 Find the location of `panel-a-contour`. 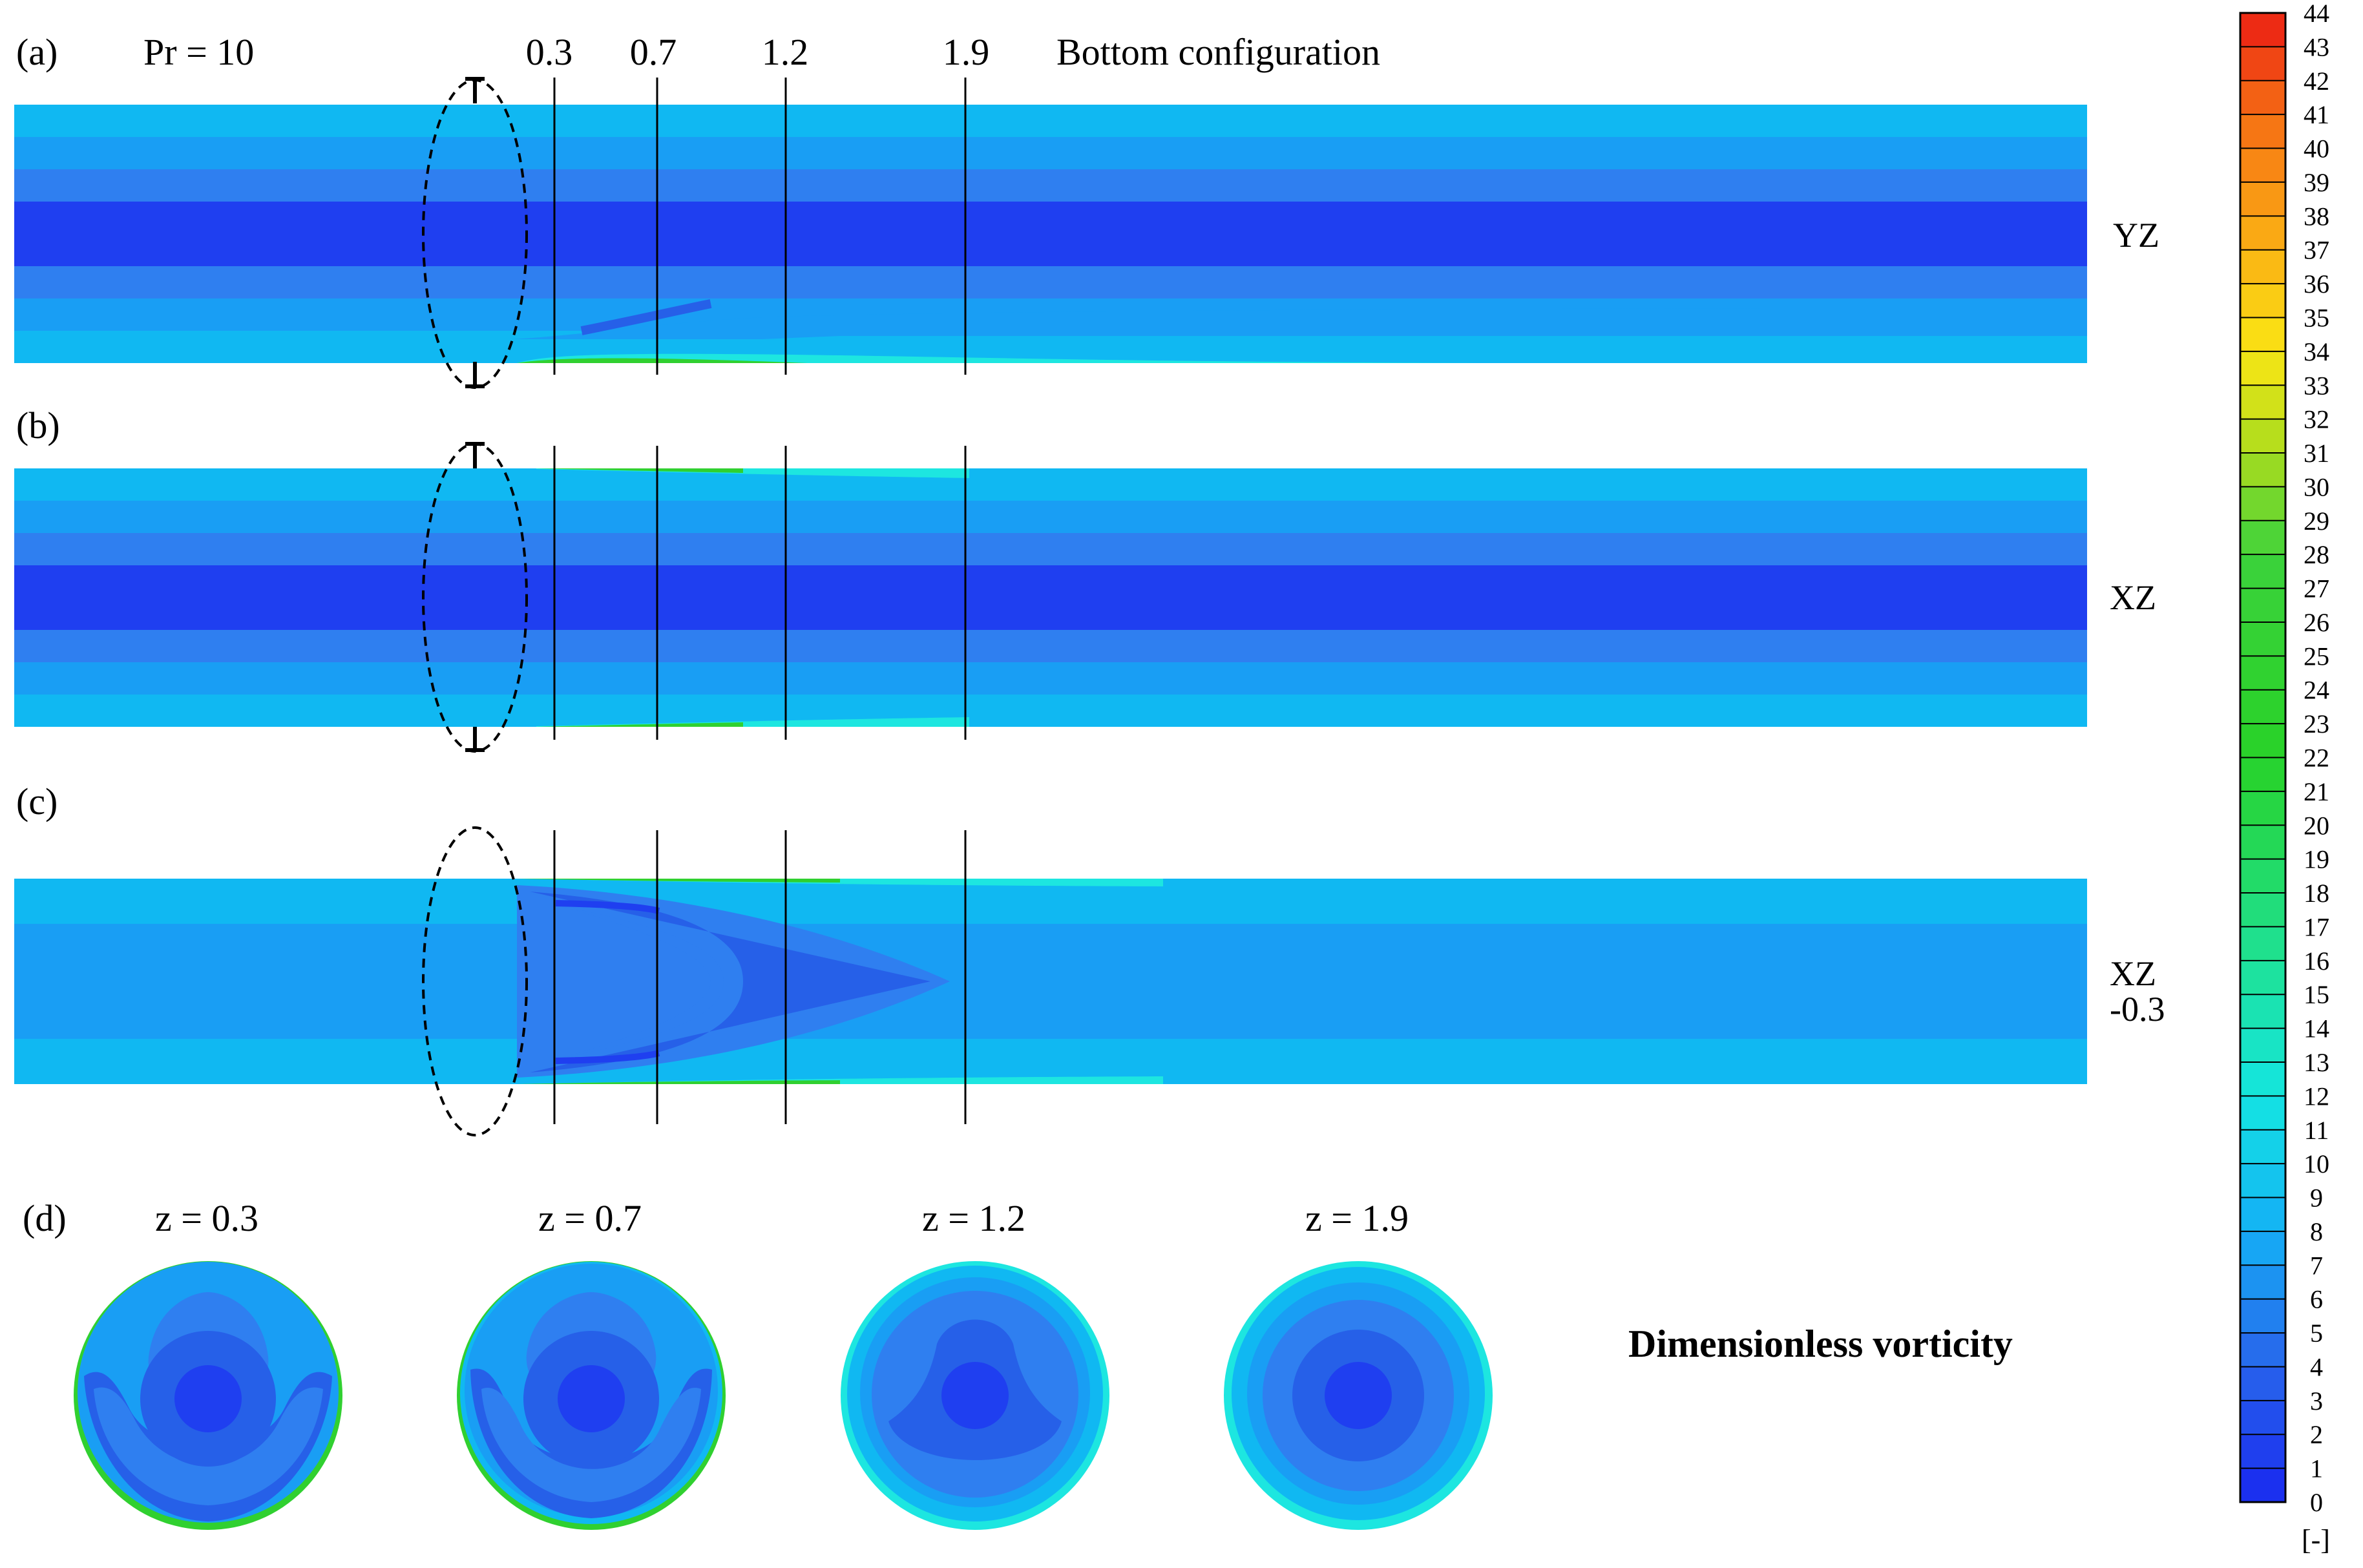

panel-a-contour is located at coordinates (1050, 234).